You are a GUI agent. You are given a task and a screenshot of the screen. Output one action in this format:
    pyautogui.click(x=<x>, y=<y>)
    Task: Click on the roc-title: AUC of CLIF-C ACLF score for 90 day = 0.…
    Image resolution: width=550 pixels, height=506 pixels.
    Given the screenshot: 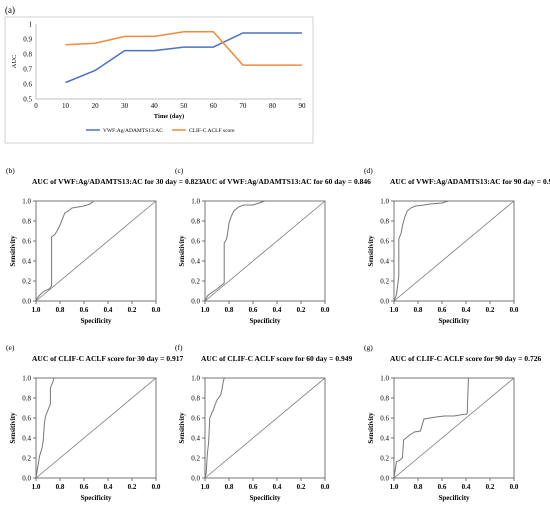 What is the action you would take?
    pyautogui.click(x=465, y=358)
    